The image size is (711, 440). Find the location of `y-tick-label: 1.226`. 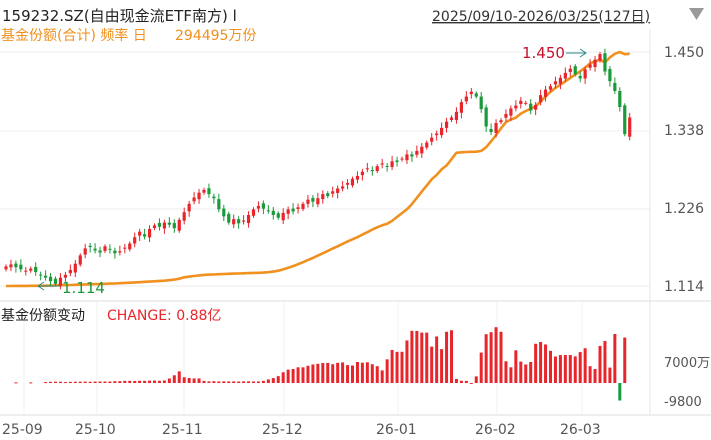

y-tick-label: 1.226 is located at coordinates (684, 209).